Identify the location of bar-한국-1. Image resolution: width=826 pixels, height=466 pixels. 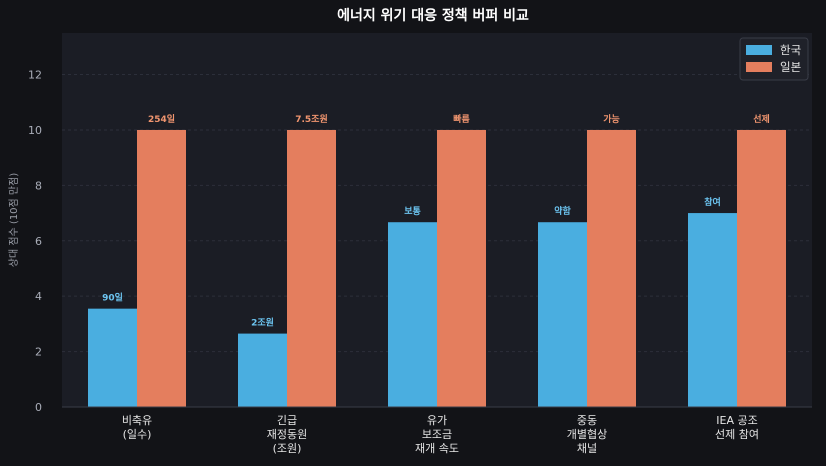
(262, 370).